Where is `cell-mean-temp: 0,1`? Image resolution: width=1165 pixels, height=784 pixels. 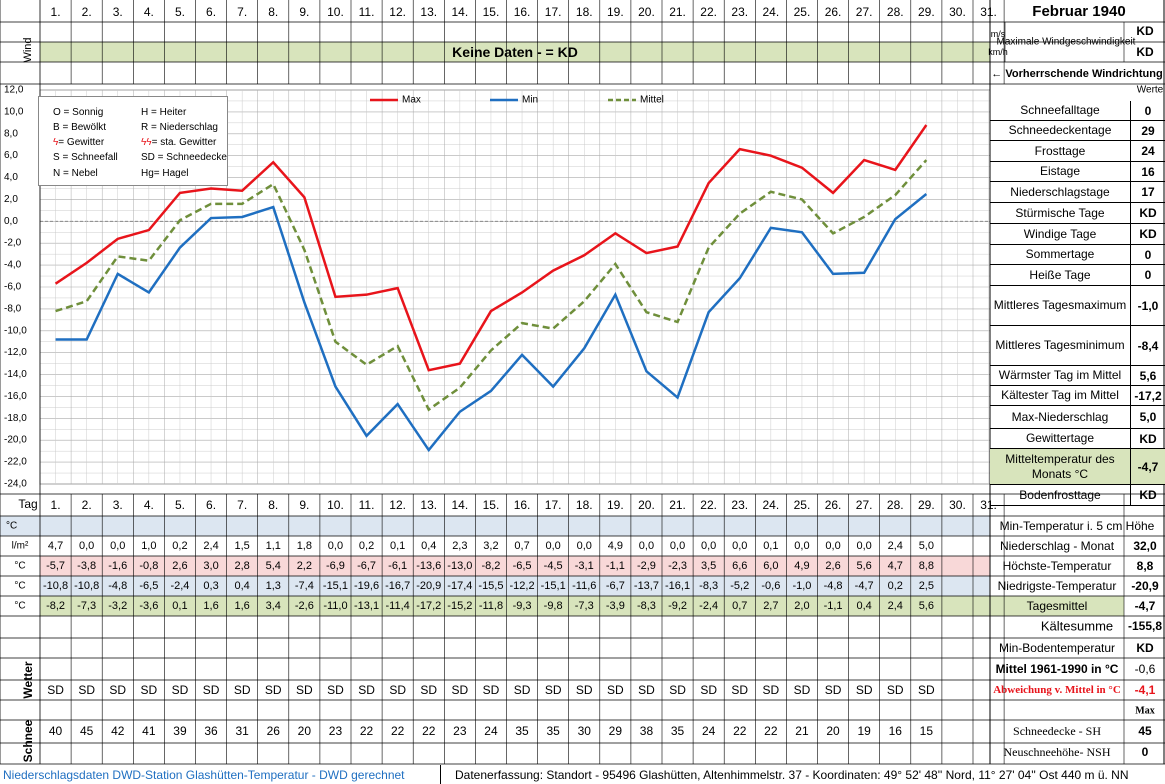
cell-mean-temp: 0,1 is located at coordinates (179, 606).